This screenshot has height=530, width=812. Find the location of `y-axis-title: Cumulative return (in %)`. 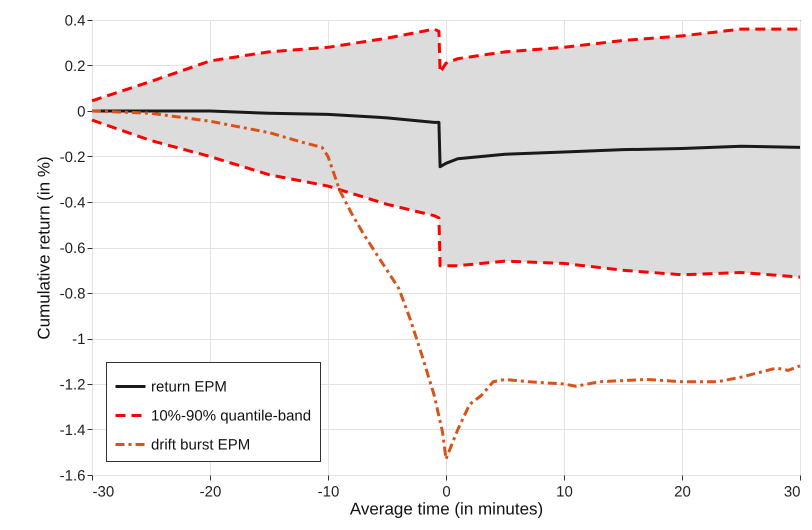

y-axis-title: Cumulative return (in %) is located at coordinates (44, 248).